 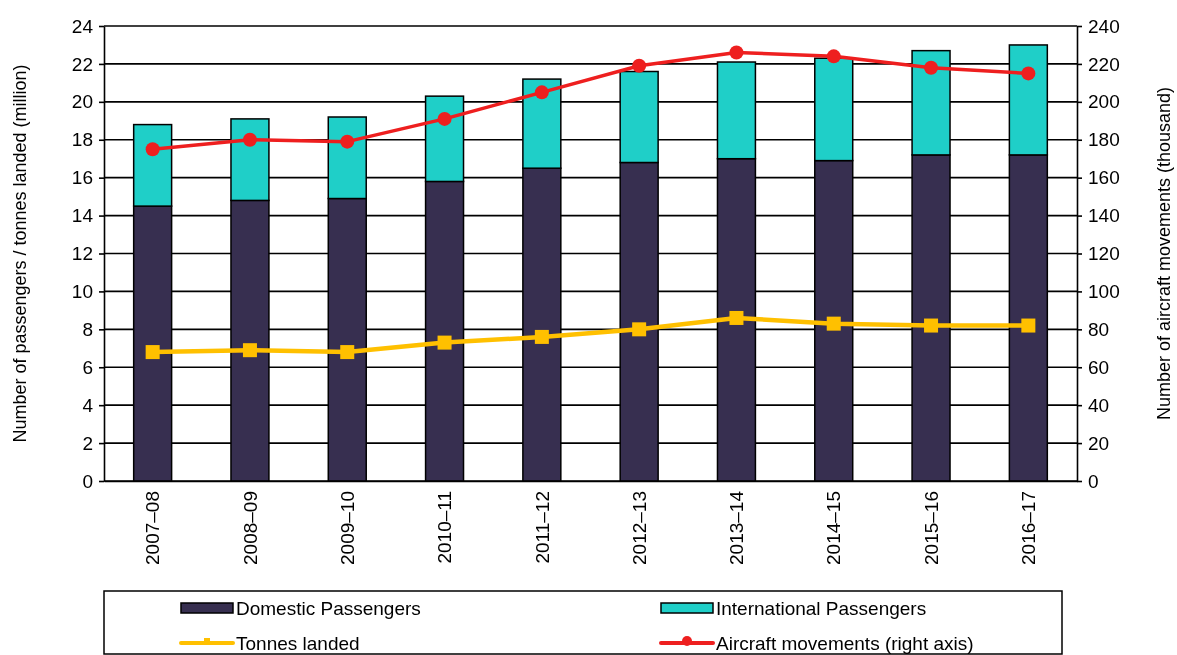 I want to click on y2-tick-label: 180, so click(x=1104, y=140).